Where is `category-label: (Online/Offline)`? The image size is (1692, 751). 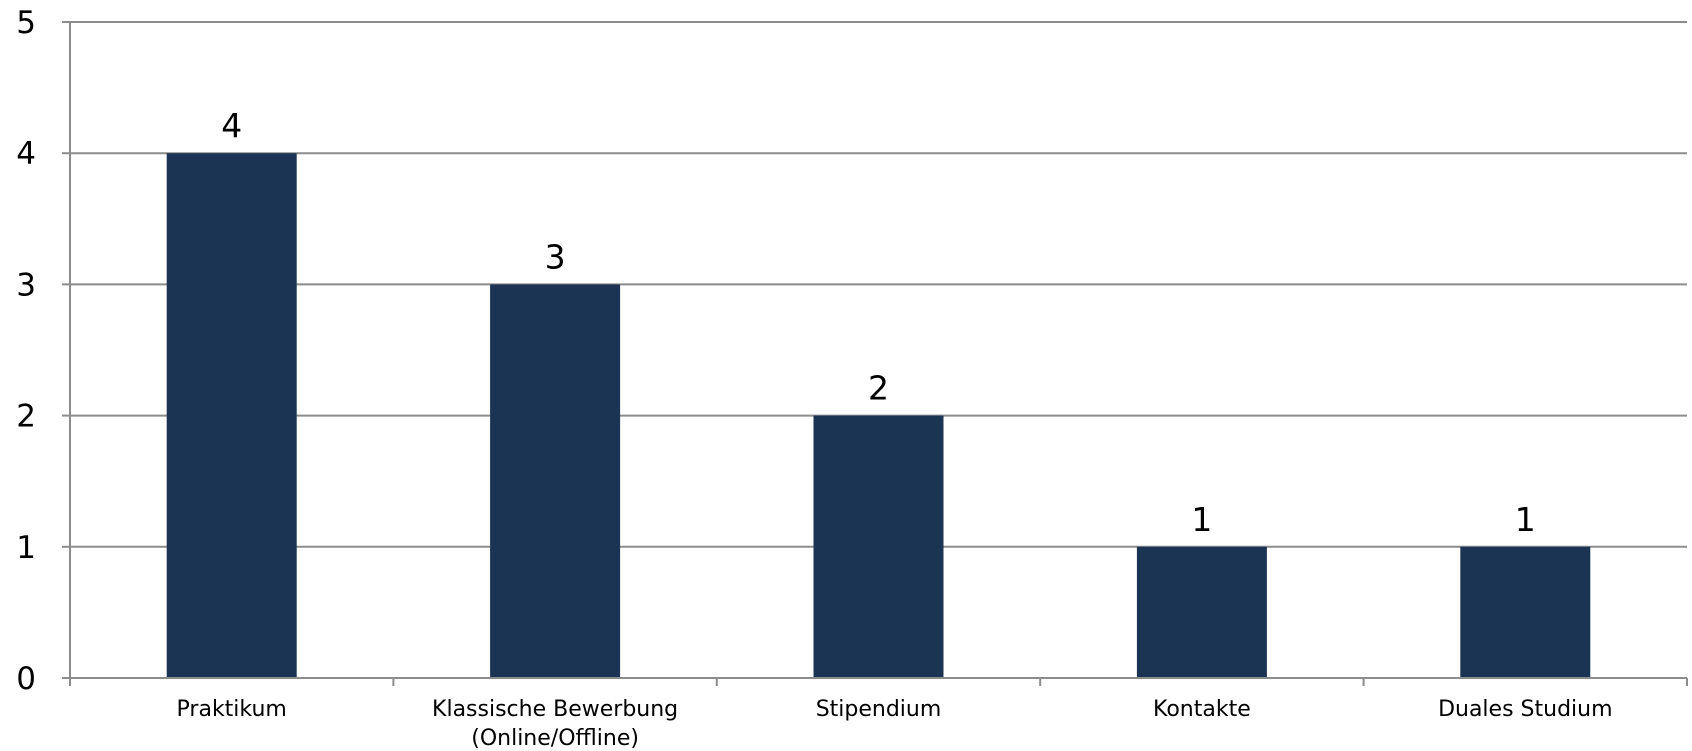 category-label: (Online/Offline) is located at coordinates (555, 738).